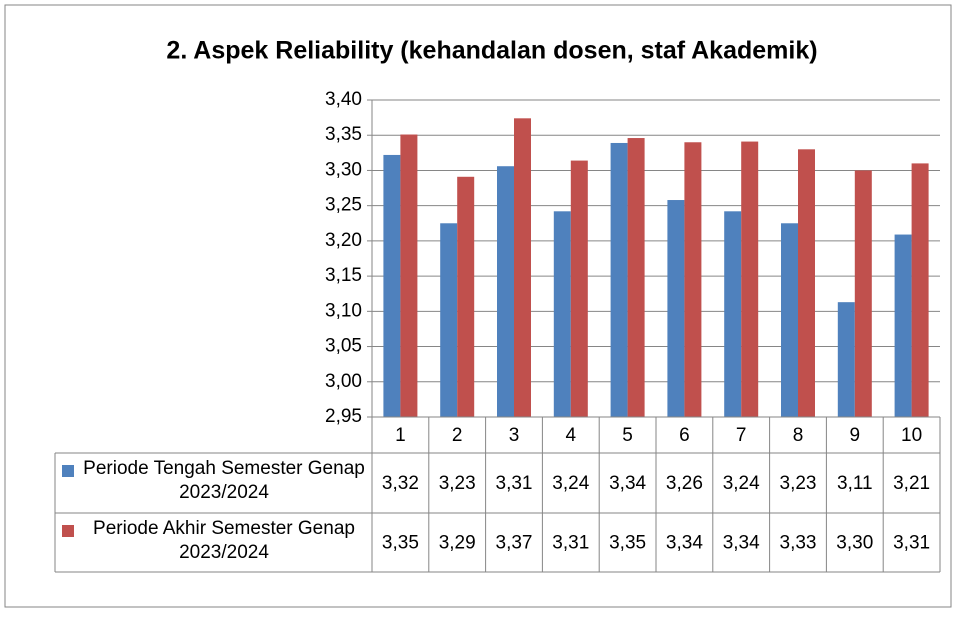  I want to click on table-value: 3,30, so click(854, 543).